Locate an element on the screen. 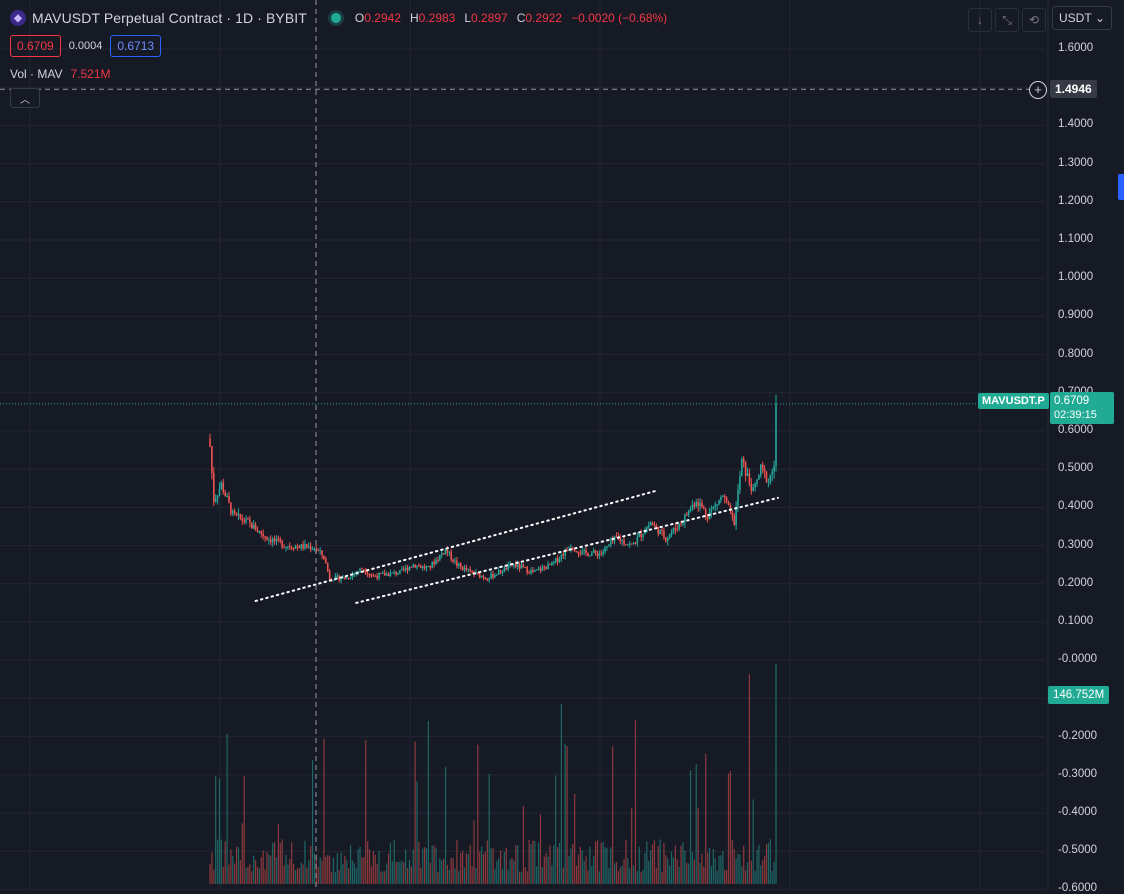 The height and width of the screenshot is (894, 1124). price-axis-label: 1.2000 is located at coordinates (1076, 200).